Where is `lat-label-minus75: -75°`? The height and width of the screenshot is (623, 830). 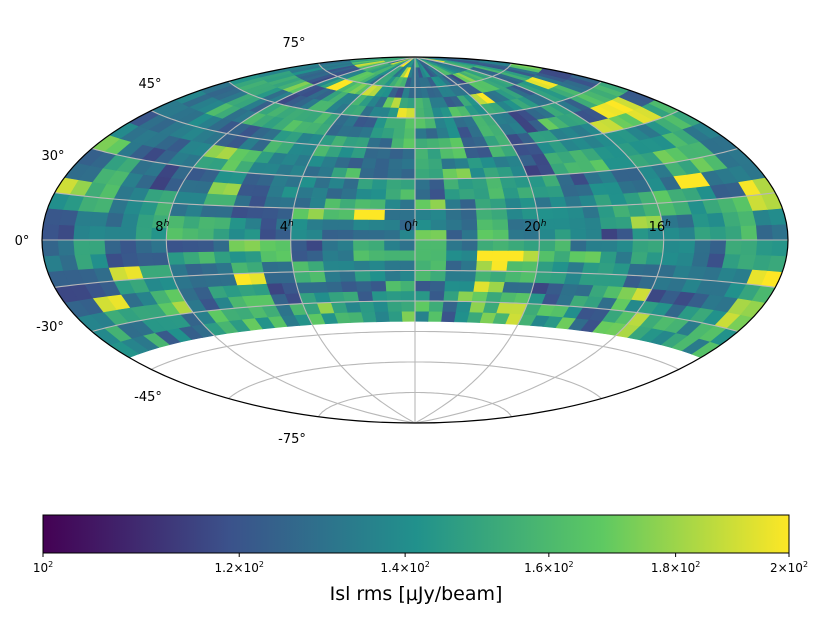
lat-label-minus75: -75° is located at coordinates (292, 439).